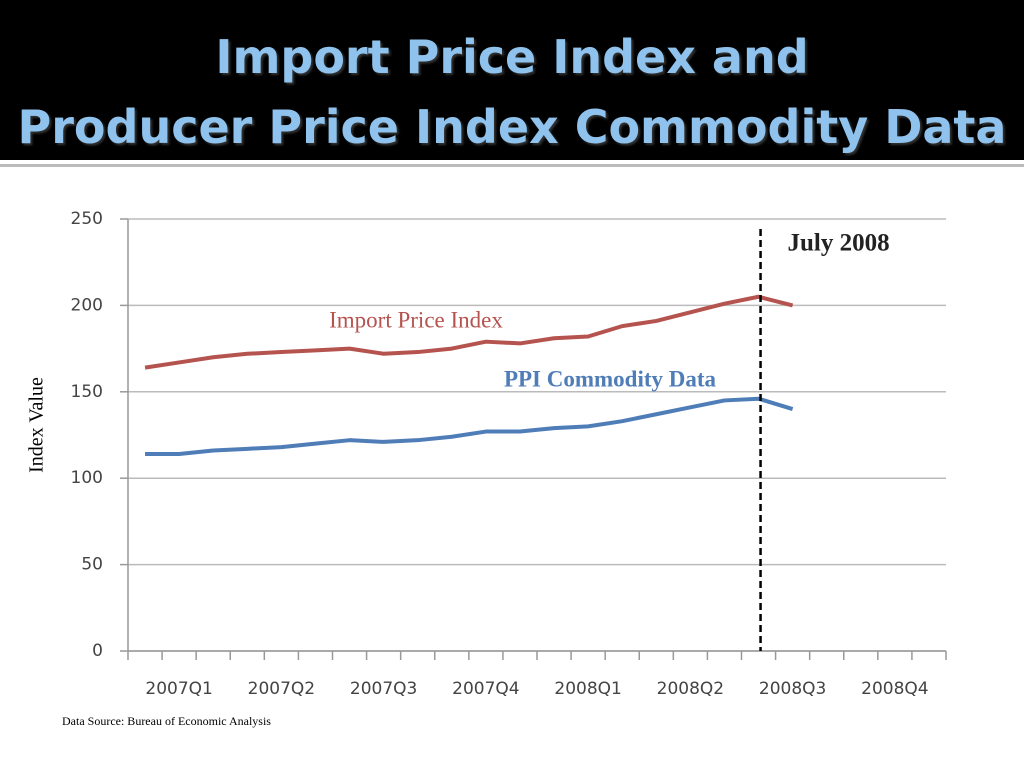 Image resolution: width=1024 pixels, height=768 pixels. What do you see at coordinates (87, 305) in the screenshot?
I see `y-tick-label: 200` at bounding box center [87, 305].